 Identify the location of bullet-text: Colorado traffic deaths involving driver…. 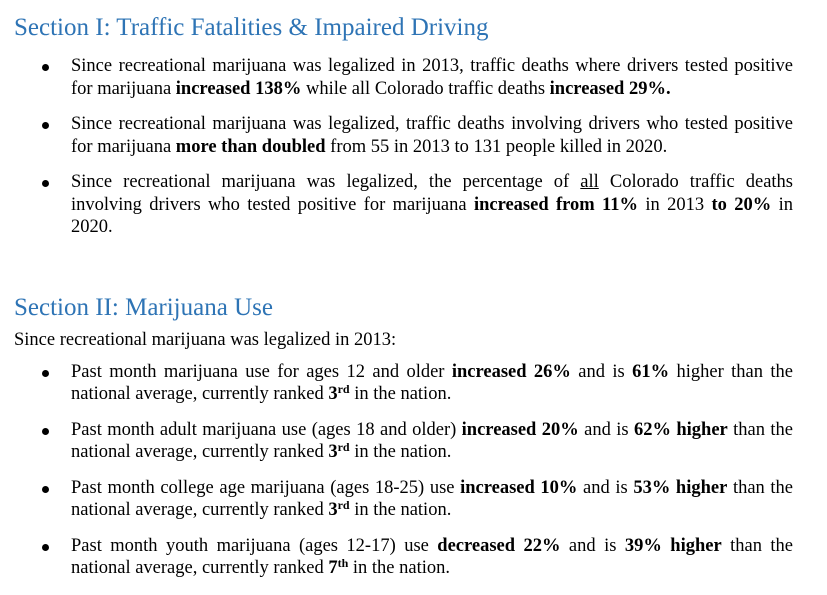
(432, 193).